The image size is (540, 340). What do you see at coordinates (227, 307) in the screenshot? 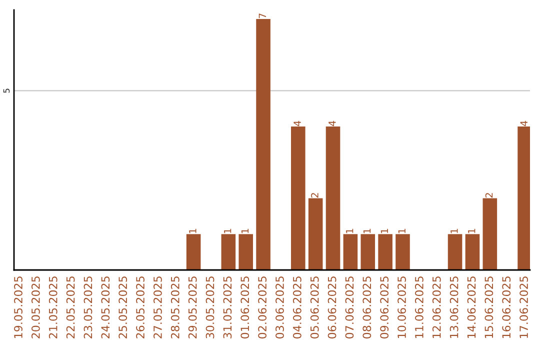
I see `x-tick-label: 31.05.2025` at bounding box center [227, 307].